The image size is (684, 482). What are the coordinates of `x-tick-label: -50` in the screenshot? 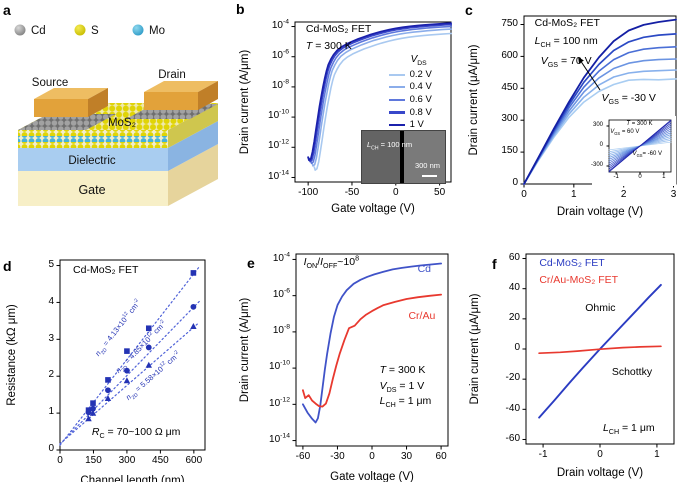 It's located at (352, 192).